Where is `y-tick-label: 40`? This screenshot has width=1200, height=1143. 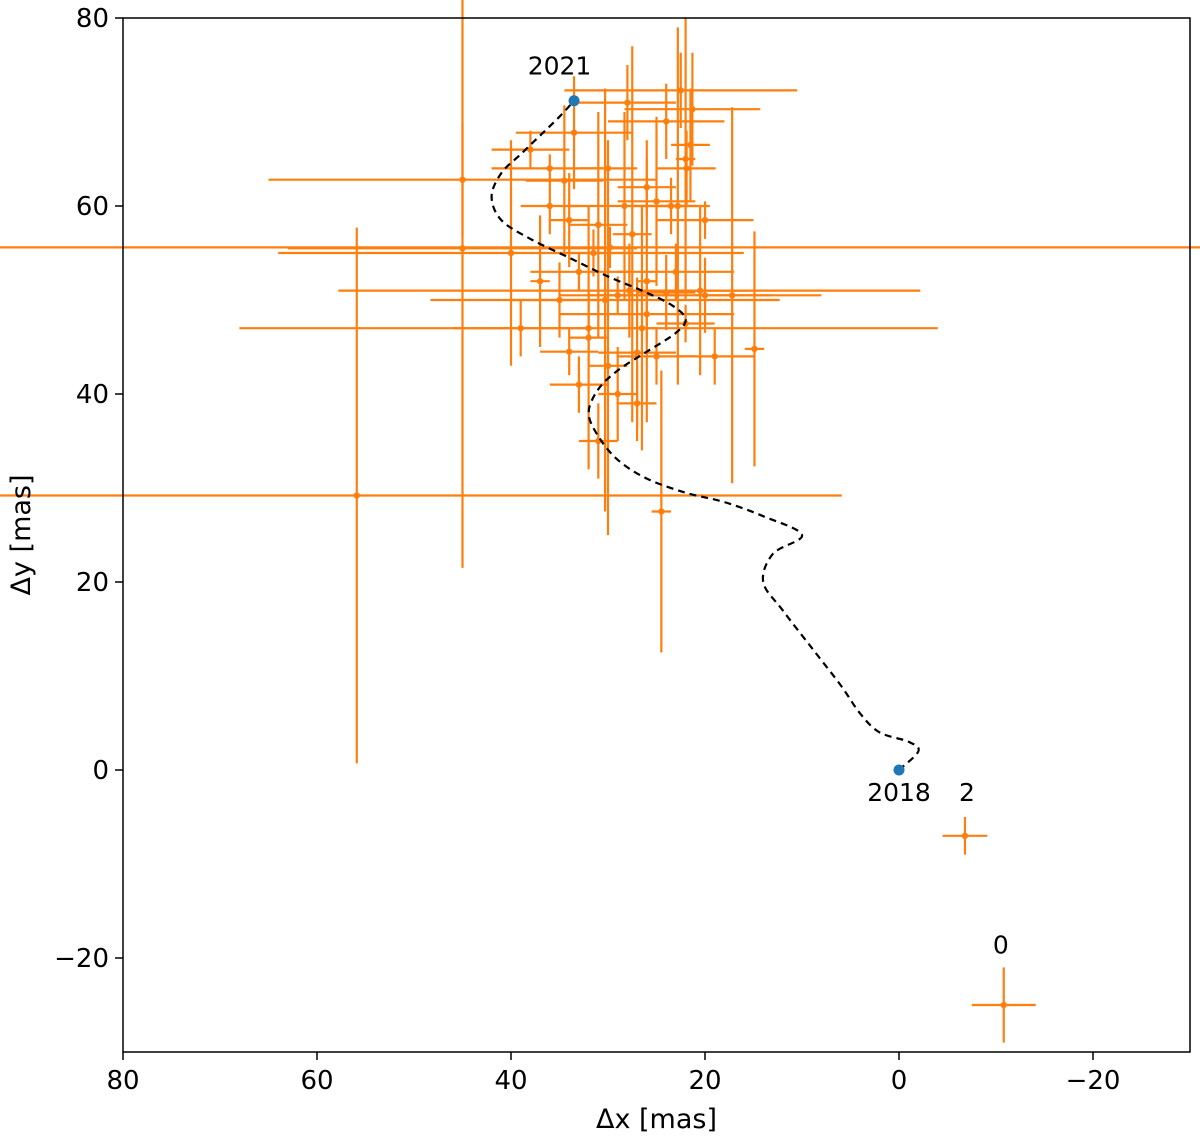 y-tick-label: 40 is located at coordinates (92, 395).